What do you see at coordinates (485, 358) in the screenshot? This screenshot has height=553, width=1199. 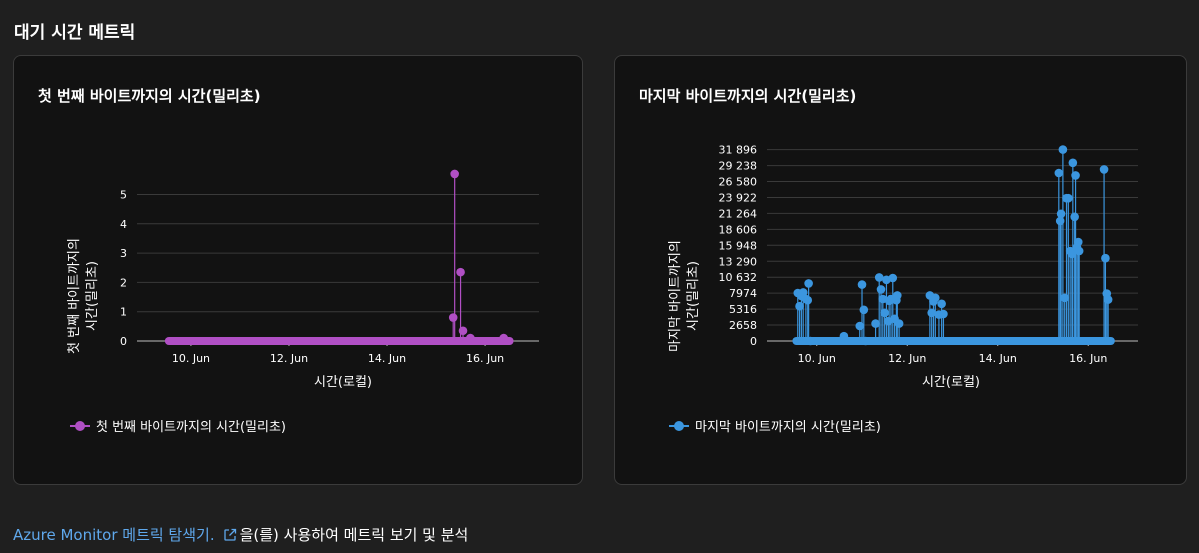 I see `ttfb-x-tick-label: 16. Jun` at bounding box center [485, 358].